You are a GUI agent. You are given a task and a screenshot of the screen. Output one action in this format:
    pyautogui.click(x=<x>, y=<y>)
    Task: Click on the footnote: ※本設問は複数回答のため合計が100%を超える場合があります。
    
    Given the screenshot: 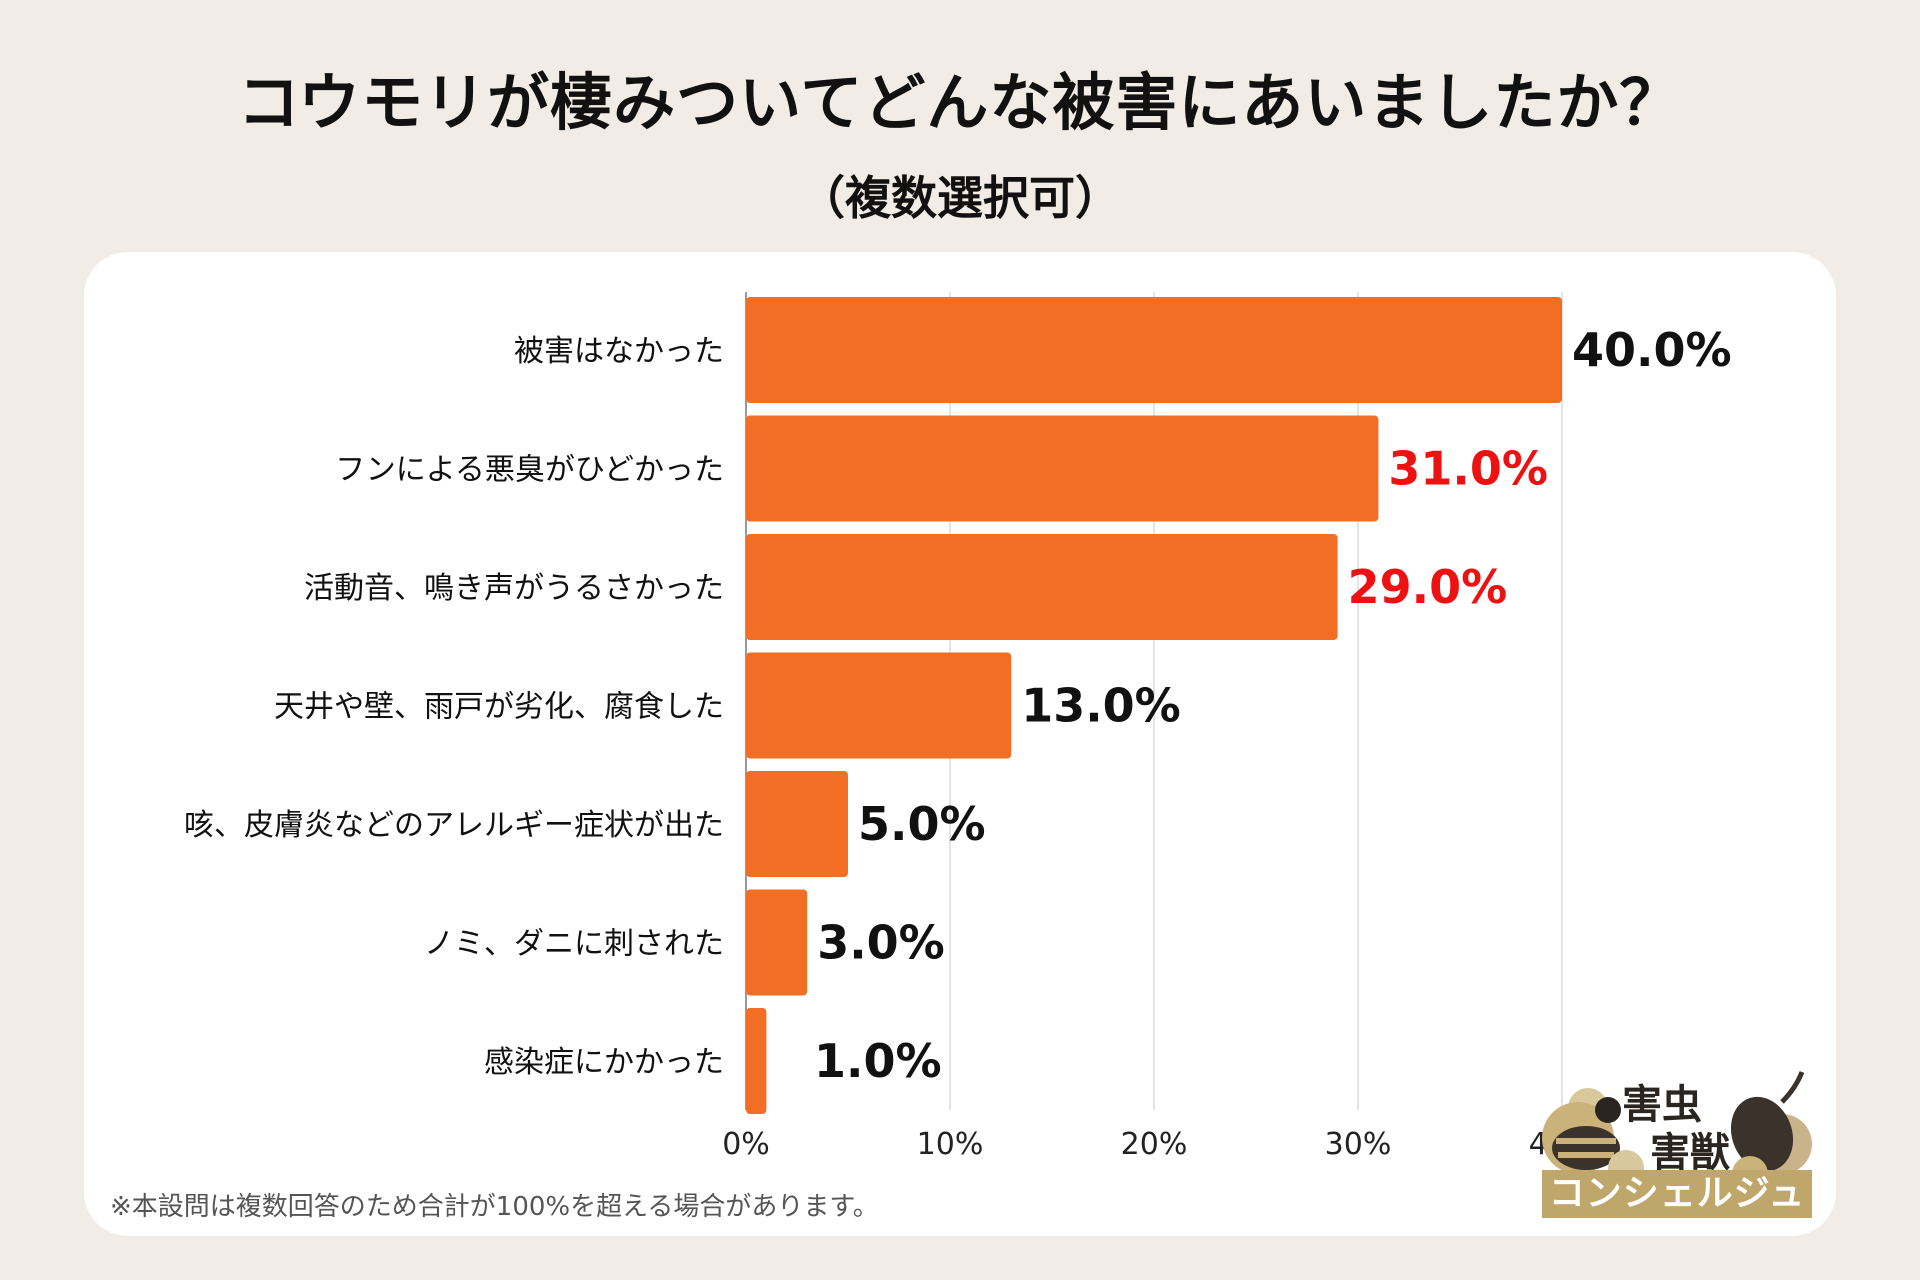 What is the action you would take?
    pyautogui.click(x=494, y=1207)
    